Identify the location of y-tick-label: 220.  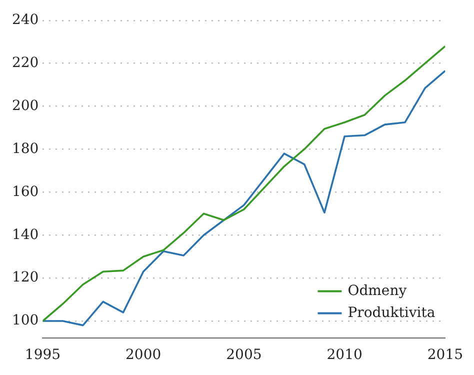
(25, 62).